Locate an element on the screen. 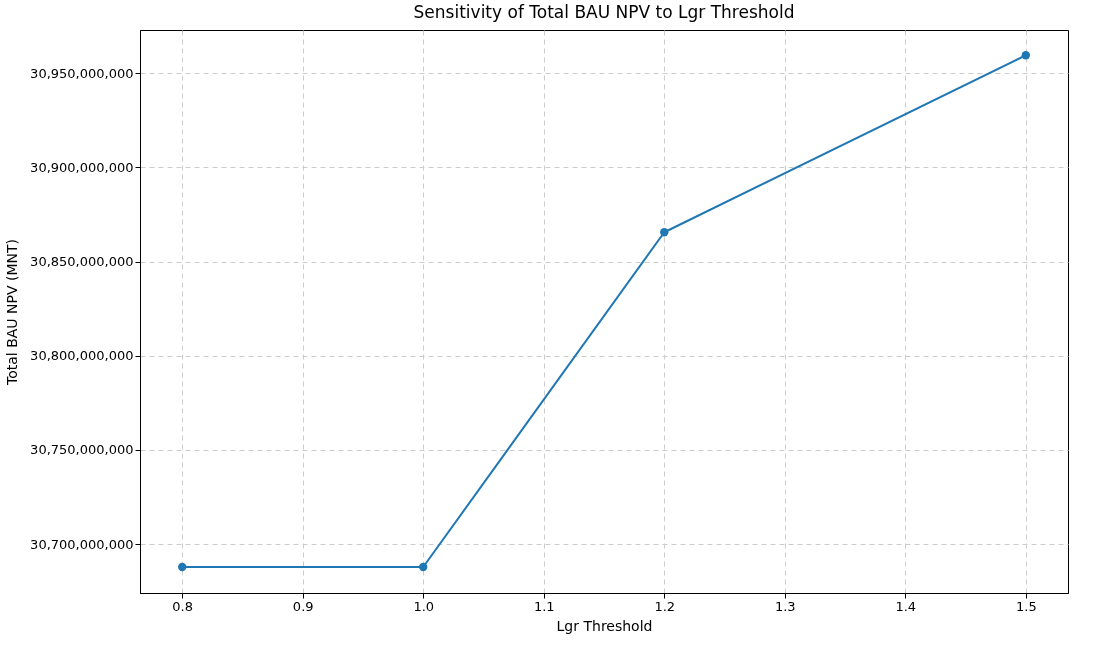  x-axis-title: Lgr Threshold is located at coordinates (604, 625).